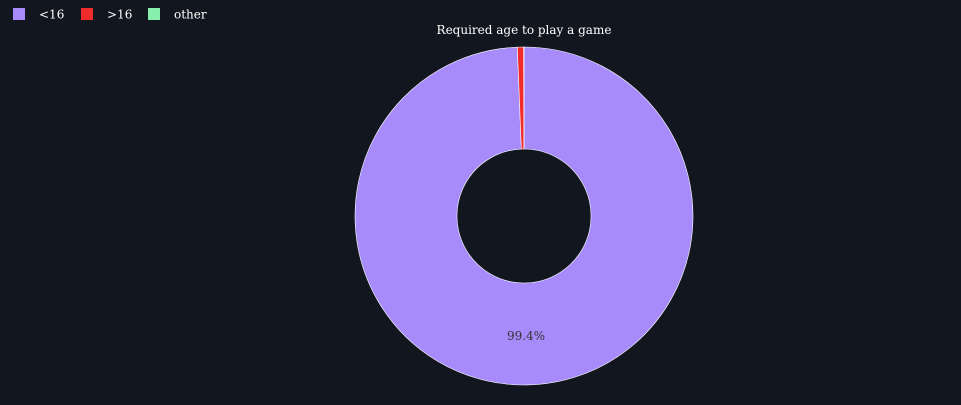 This screenshot has width=961, height=405. I want to click on legend-label-over-16: >16, so click(119, 15).